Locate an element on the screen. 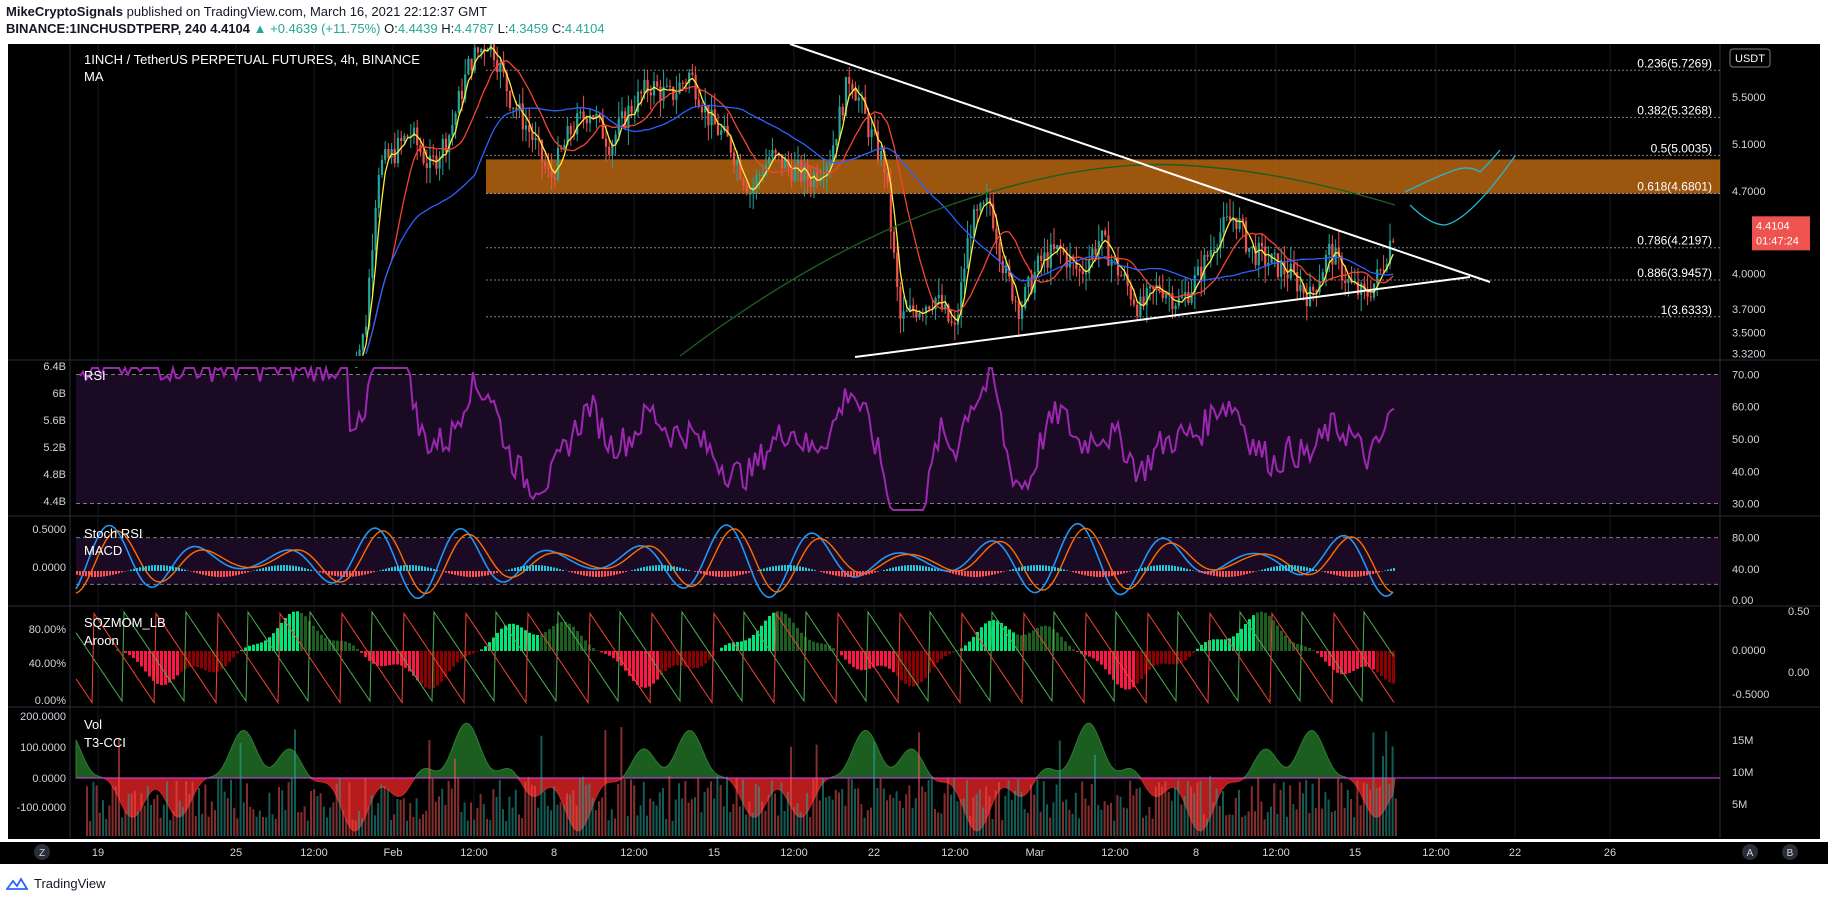 Image resolution: width=1828 pixels, height=903 pixels. vol-left-tick: 200.0000 is located at coordinates (43, 717).